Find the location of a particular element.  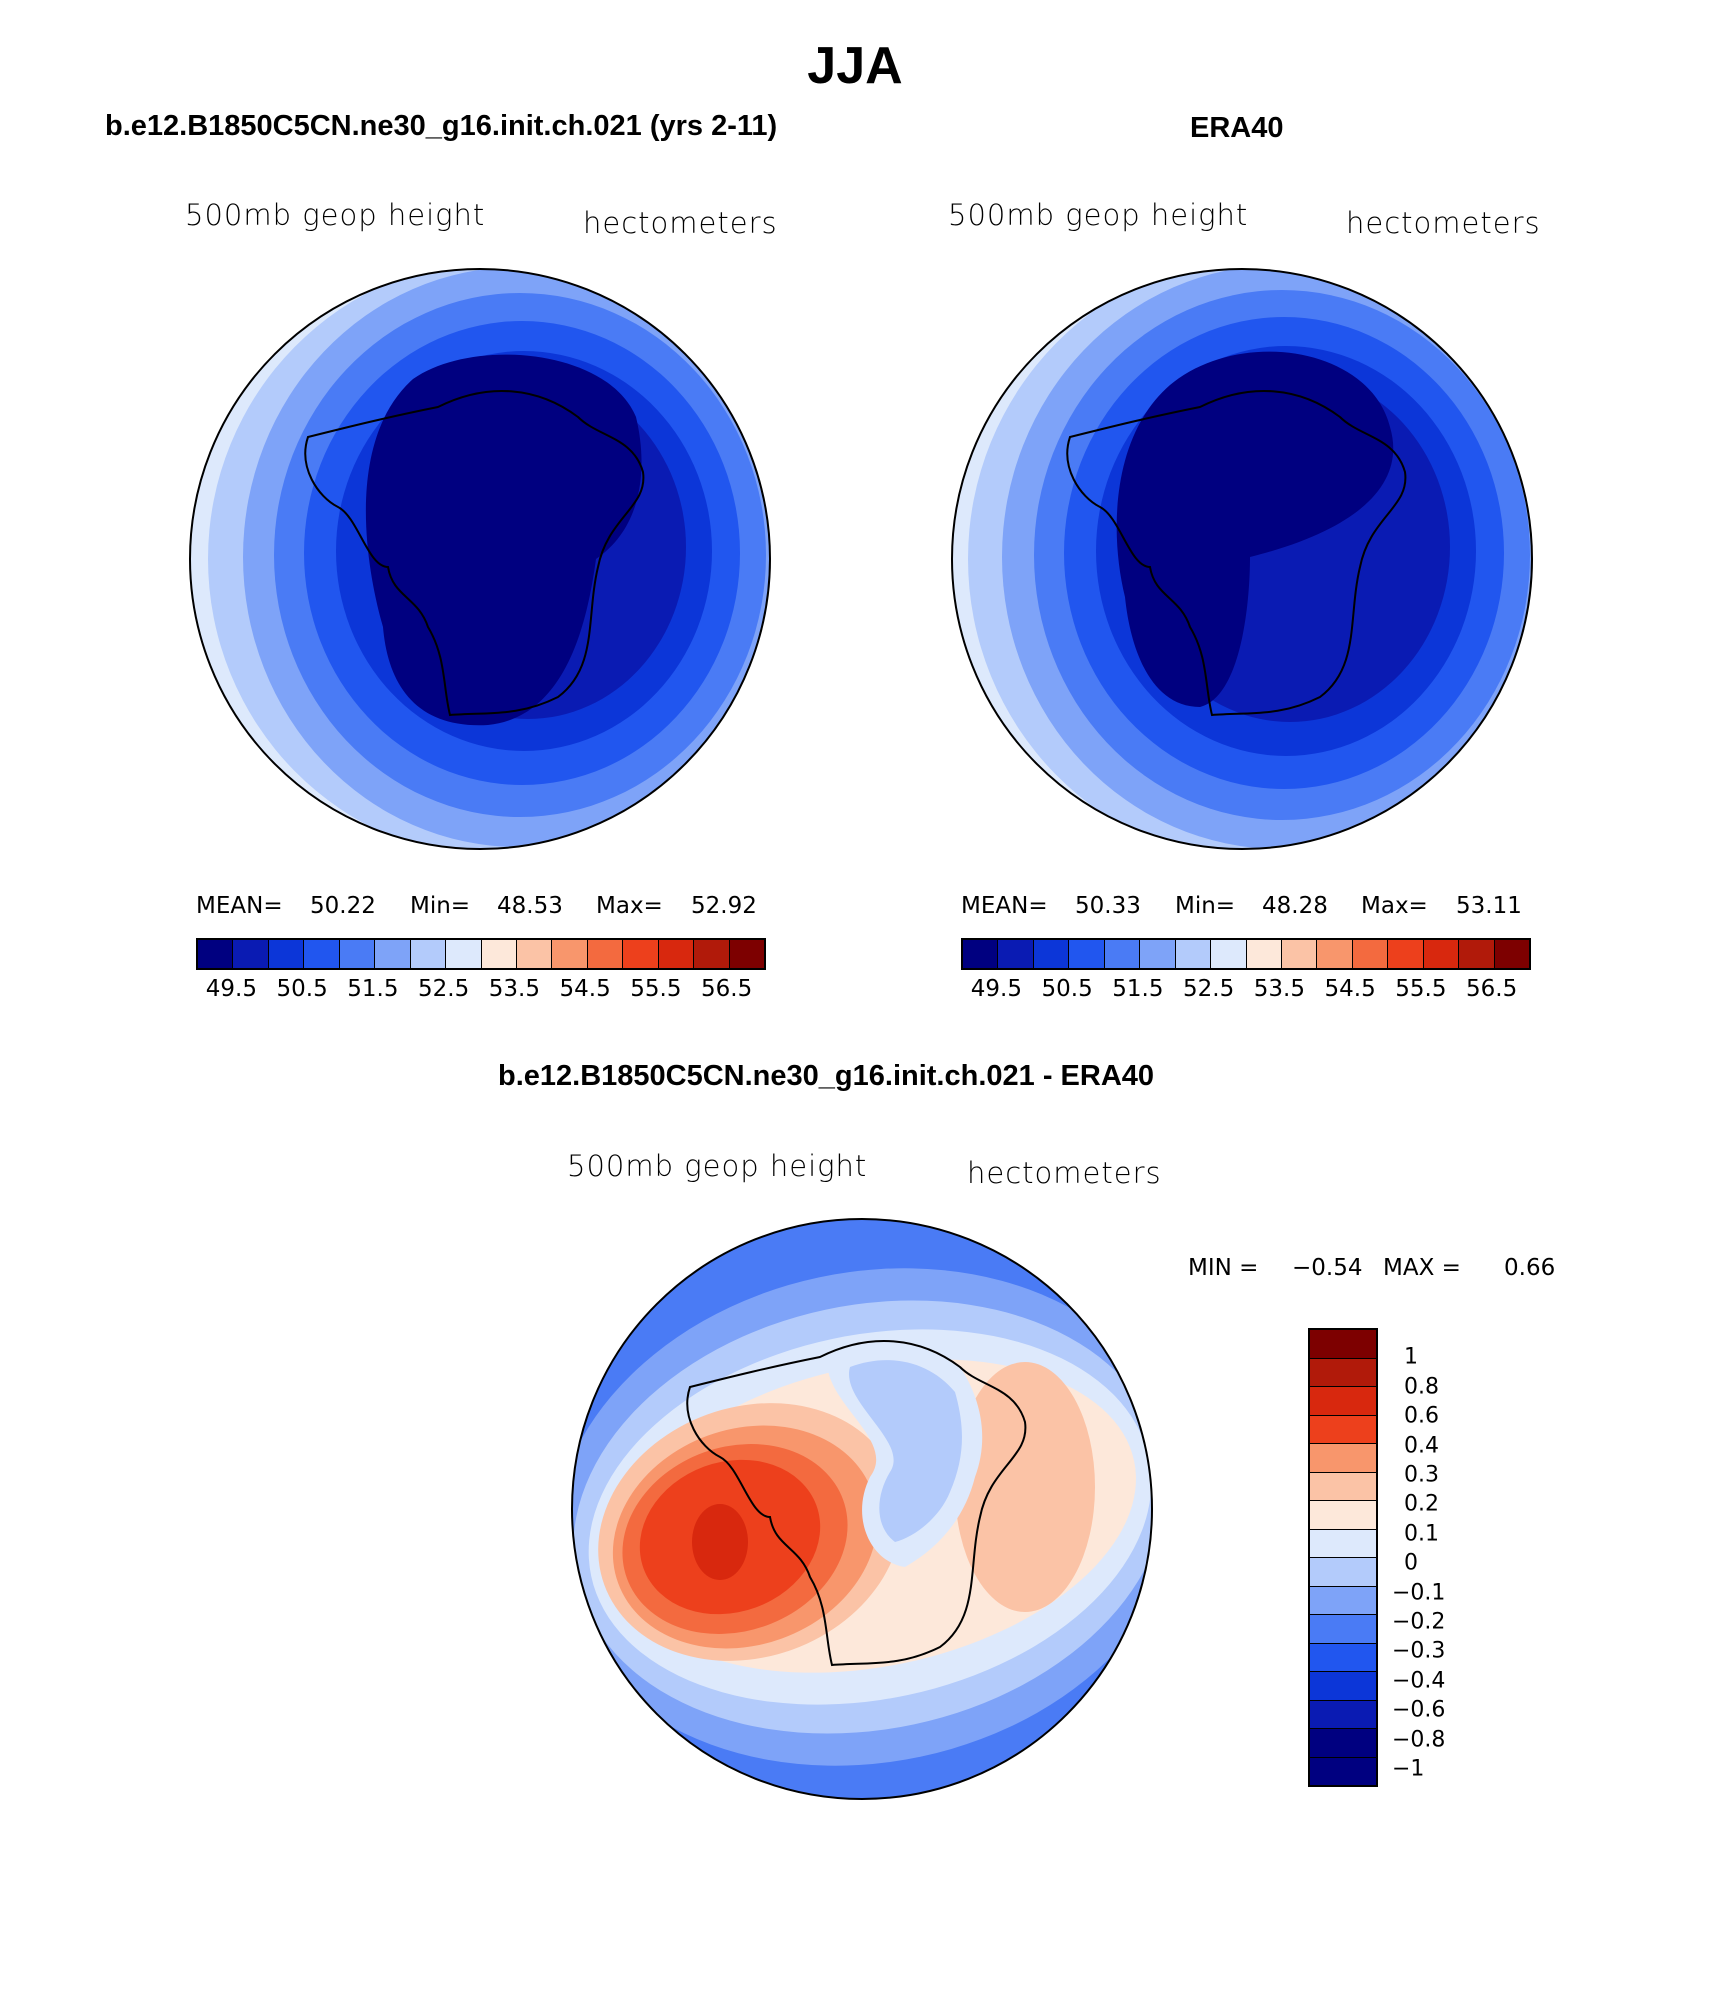

diff-colorbar-tick-label: 0.8 is located at coordinates (1421, 1387).